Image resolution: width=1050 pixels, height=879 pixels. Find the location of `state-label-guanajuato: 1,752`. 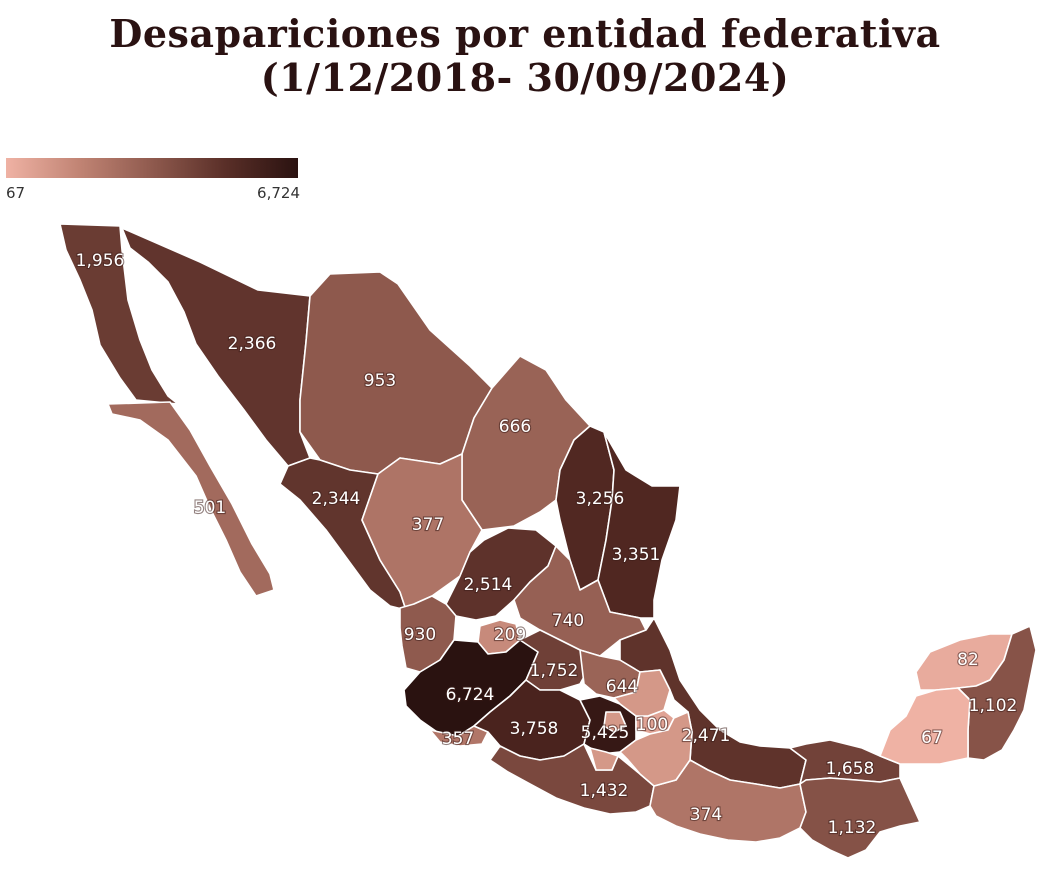

state-label-guanajuato: 1,752 is located at coordinates (554, 671).